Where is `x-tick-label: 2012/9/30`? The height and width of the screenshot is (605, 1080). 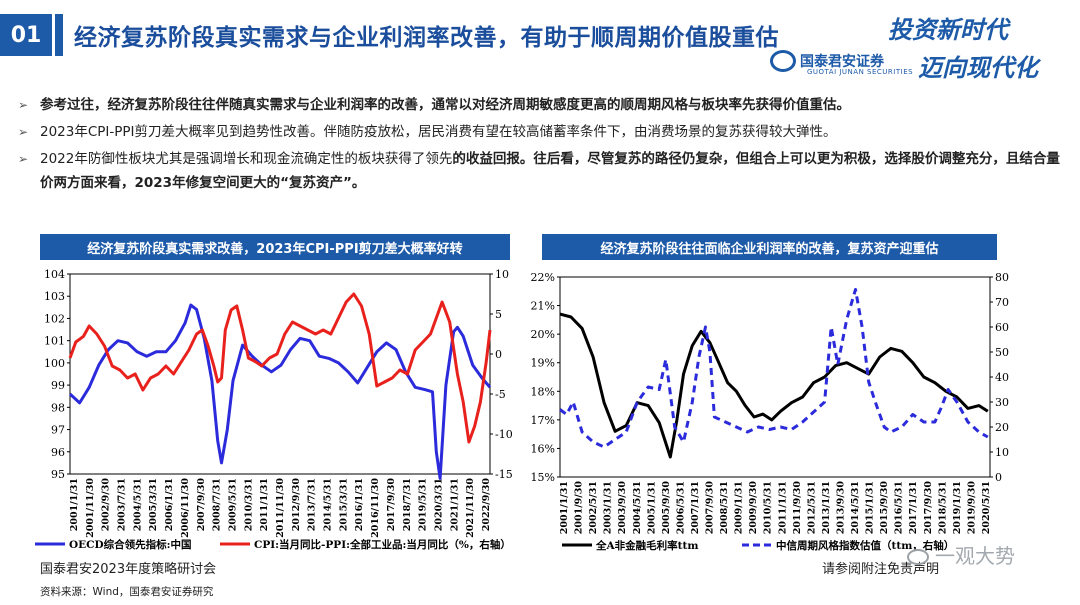 x-tick-label: 2012/9/30 is located at coordinates (296, 505).